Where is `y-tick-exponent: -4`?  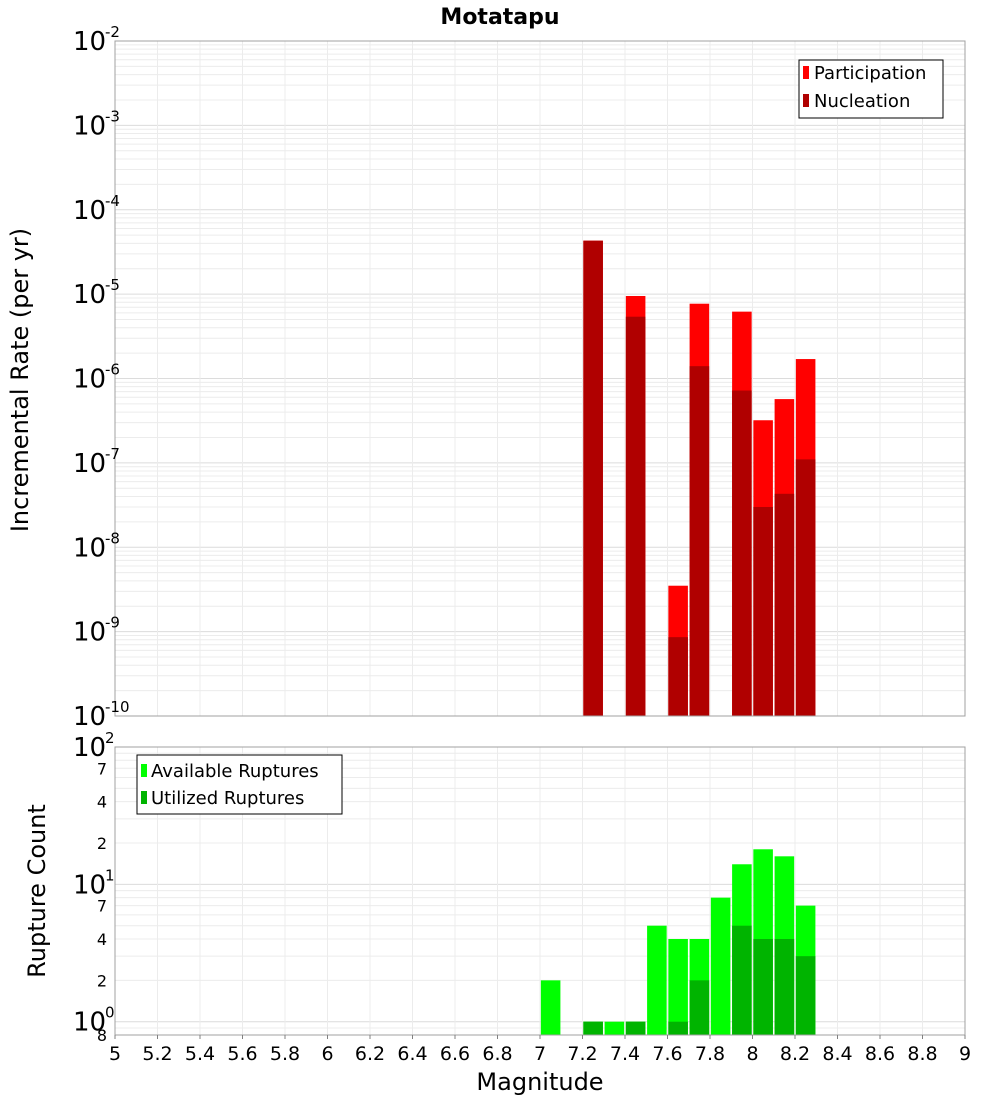 y-tick-exponent: -4 is located at coordinates (112, 201).